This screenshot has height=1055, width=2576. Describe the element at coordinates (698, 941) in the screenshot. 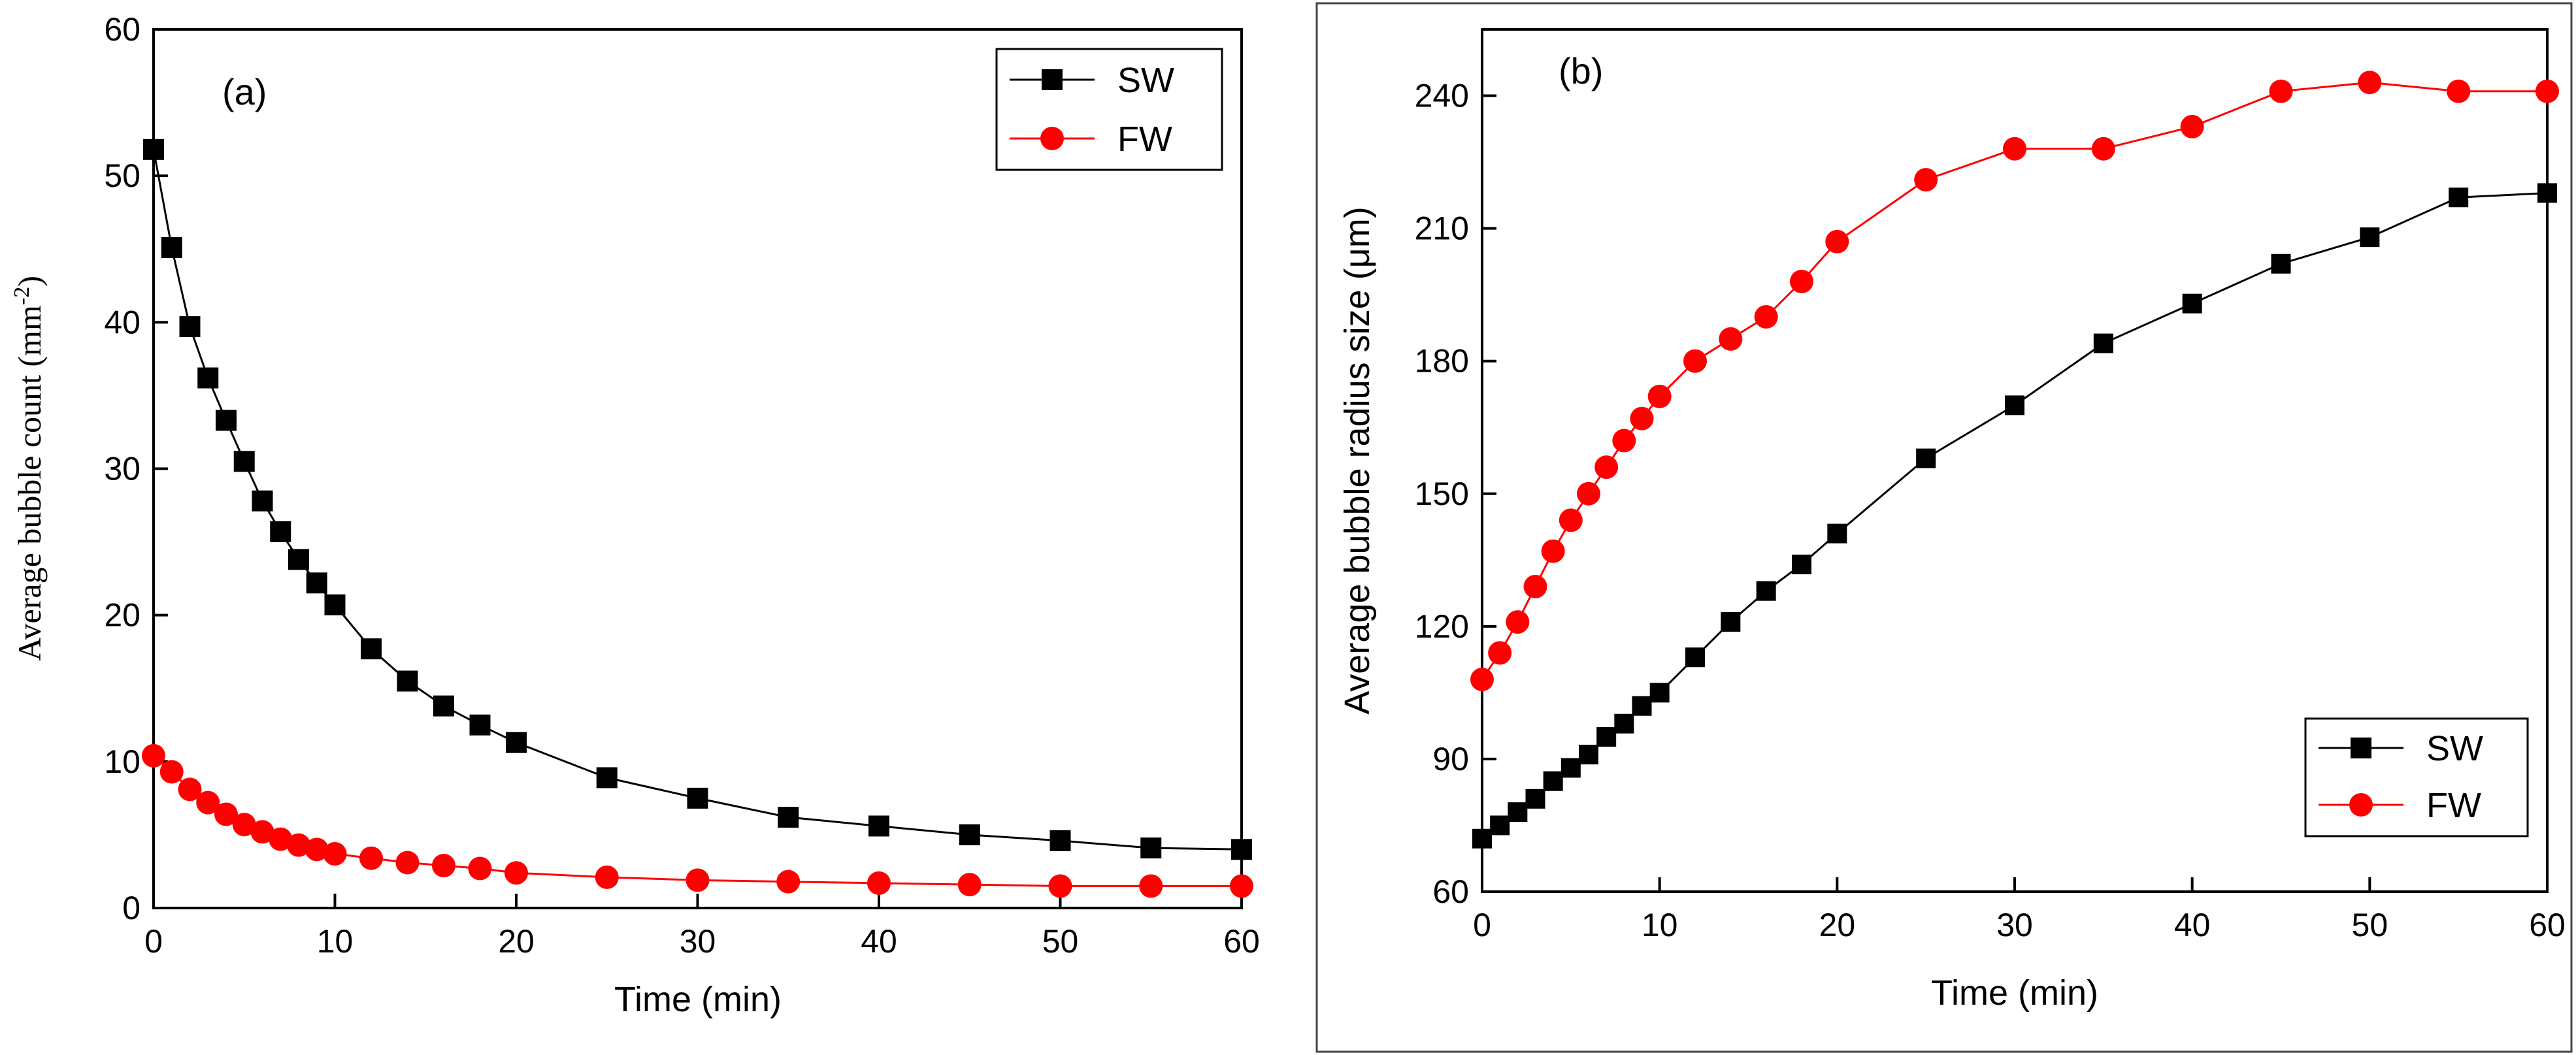

I see `panel-a-x-tick-label: 30` at that location.